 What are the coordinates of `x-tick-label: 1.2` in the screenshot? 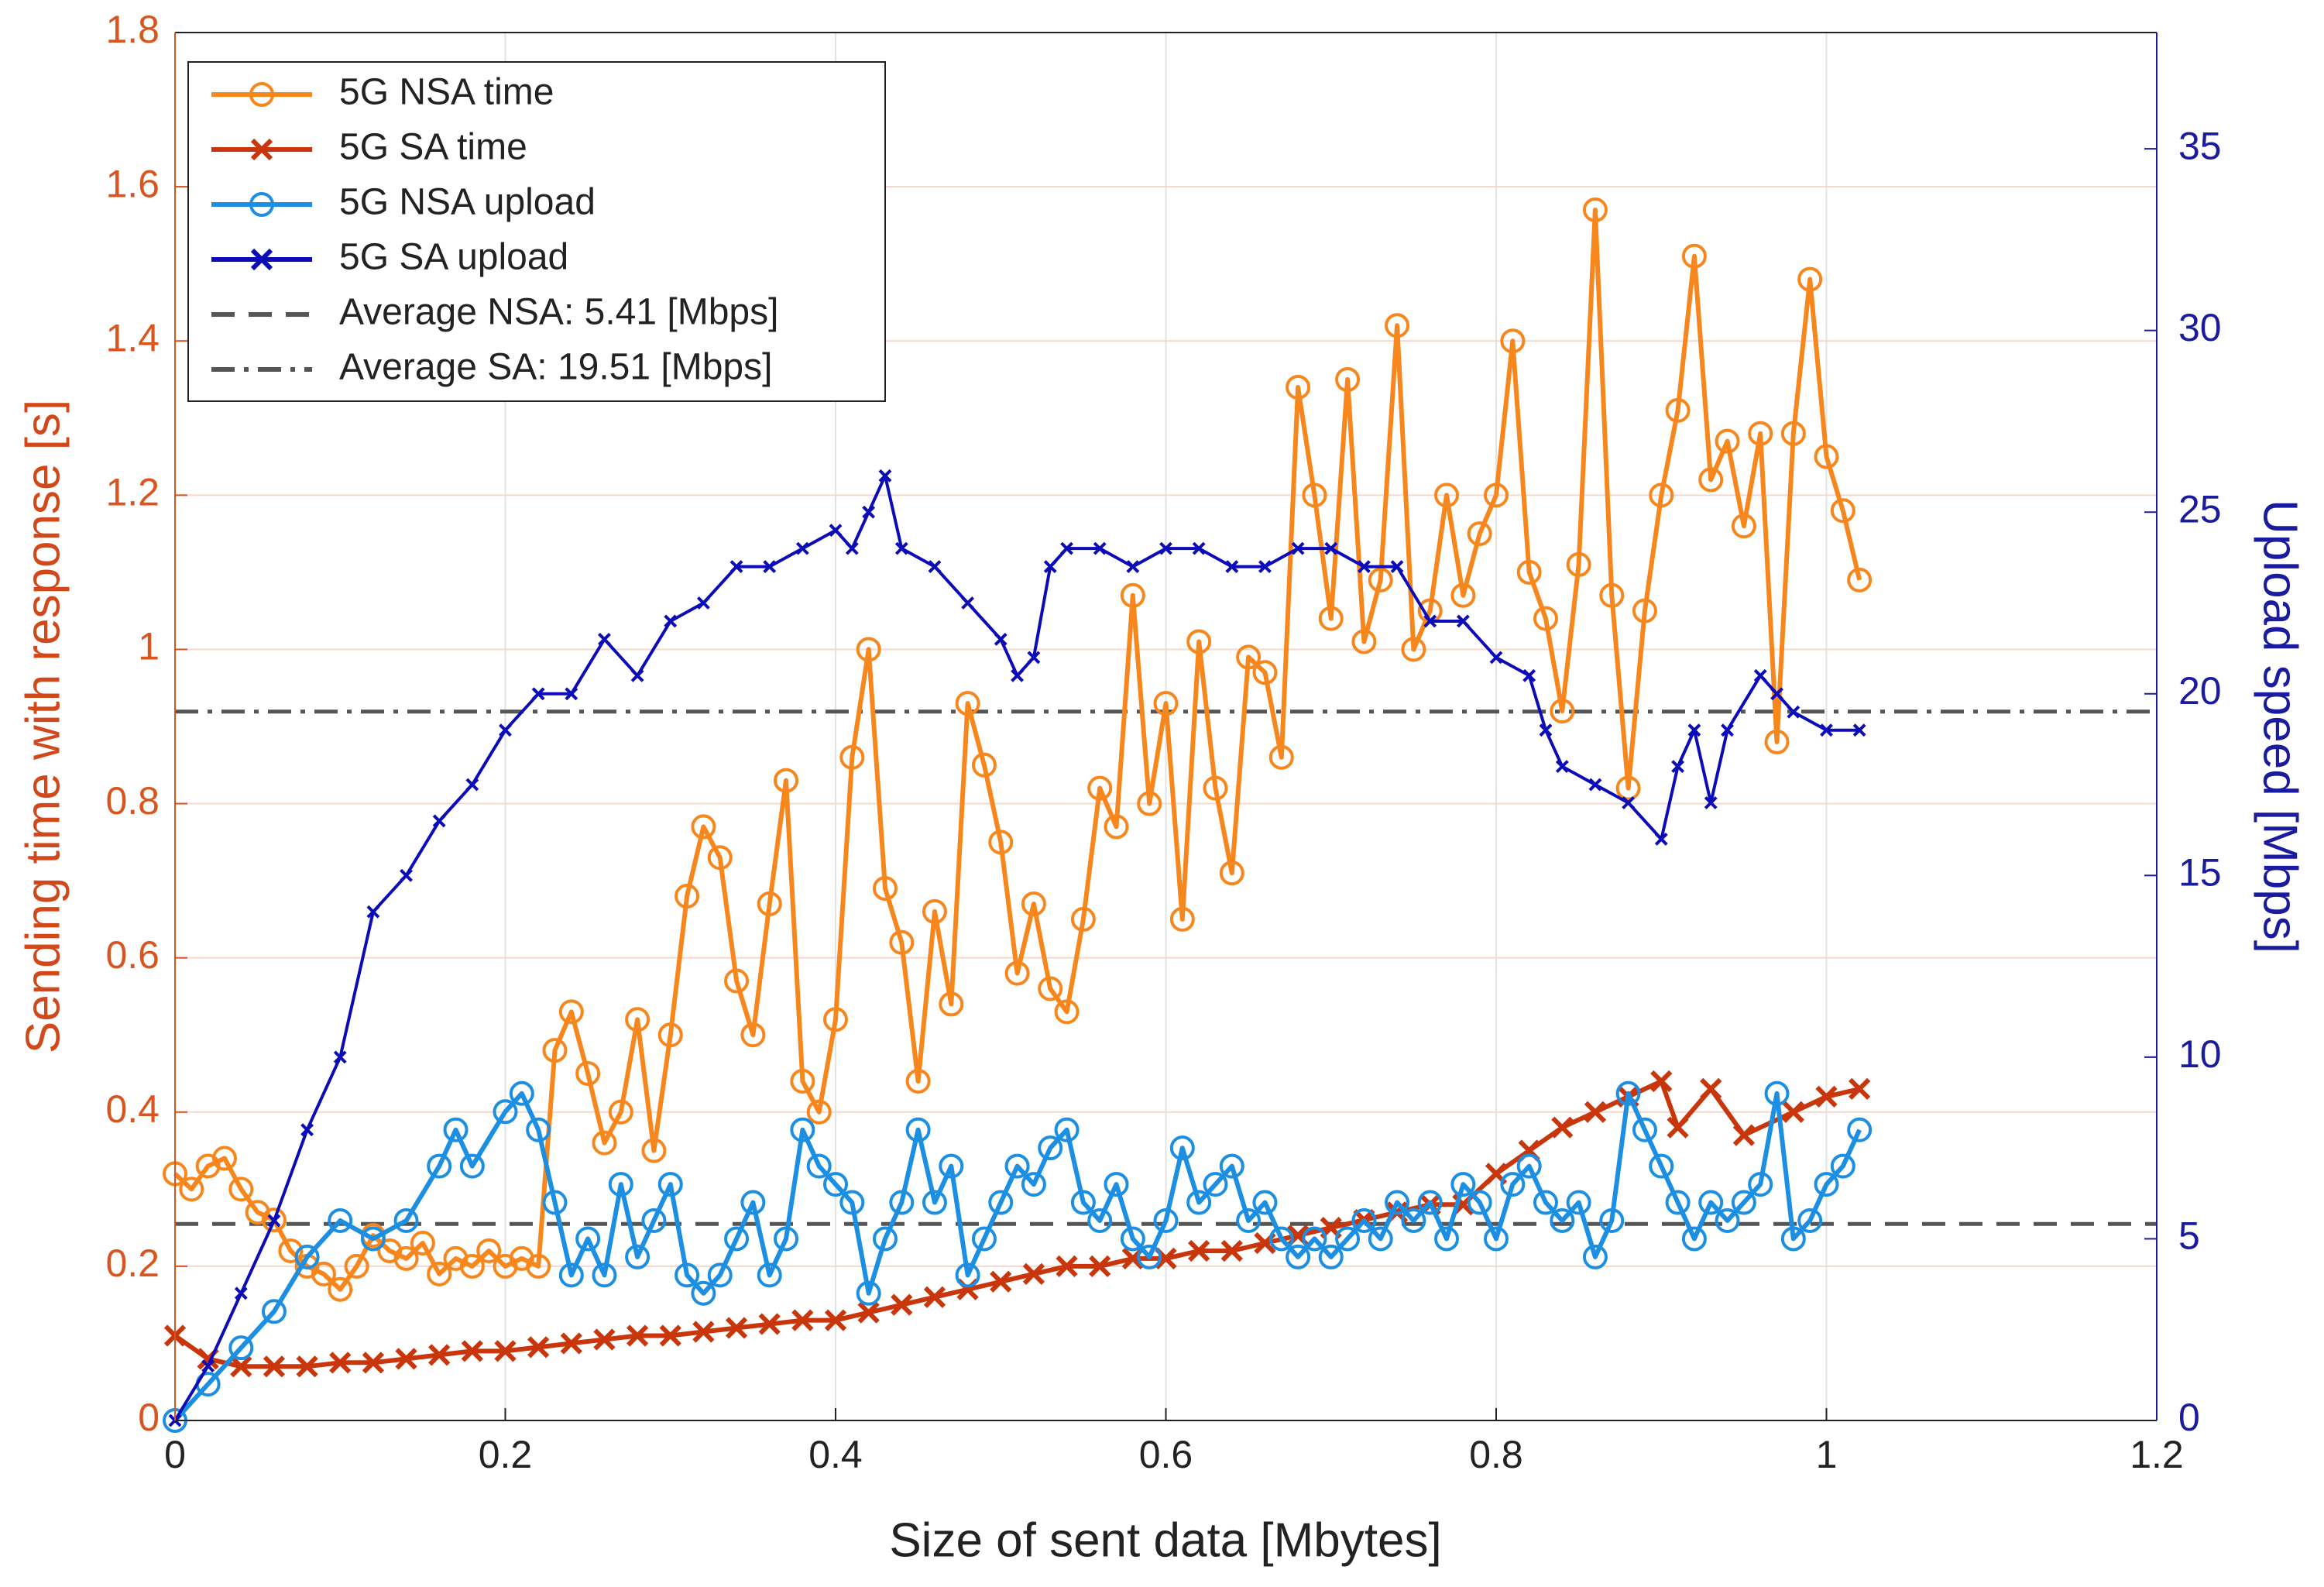 It's located at (2157, 1454).